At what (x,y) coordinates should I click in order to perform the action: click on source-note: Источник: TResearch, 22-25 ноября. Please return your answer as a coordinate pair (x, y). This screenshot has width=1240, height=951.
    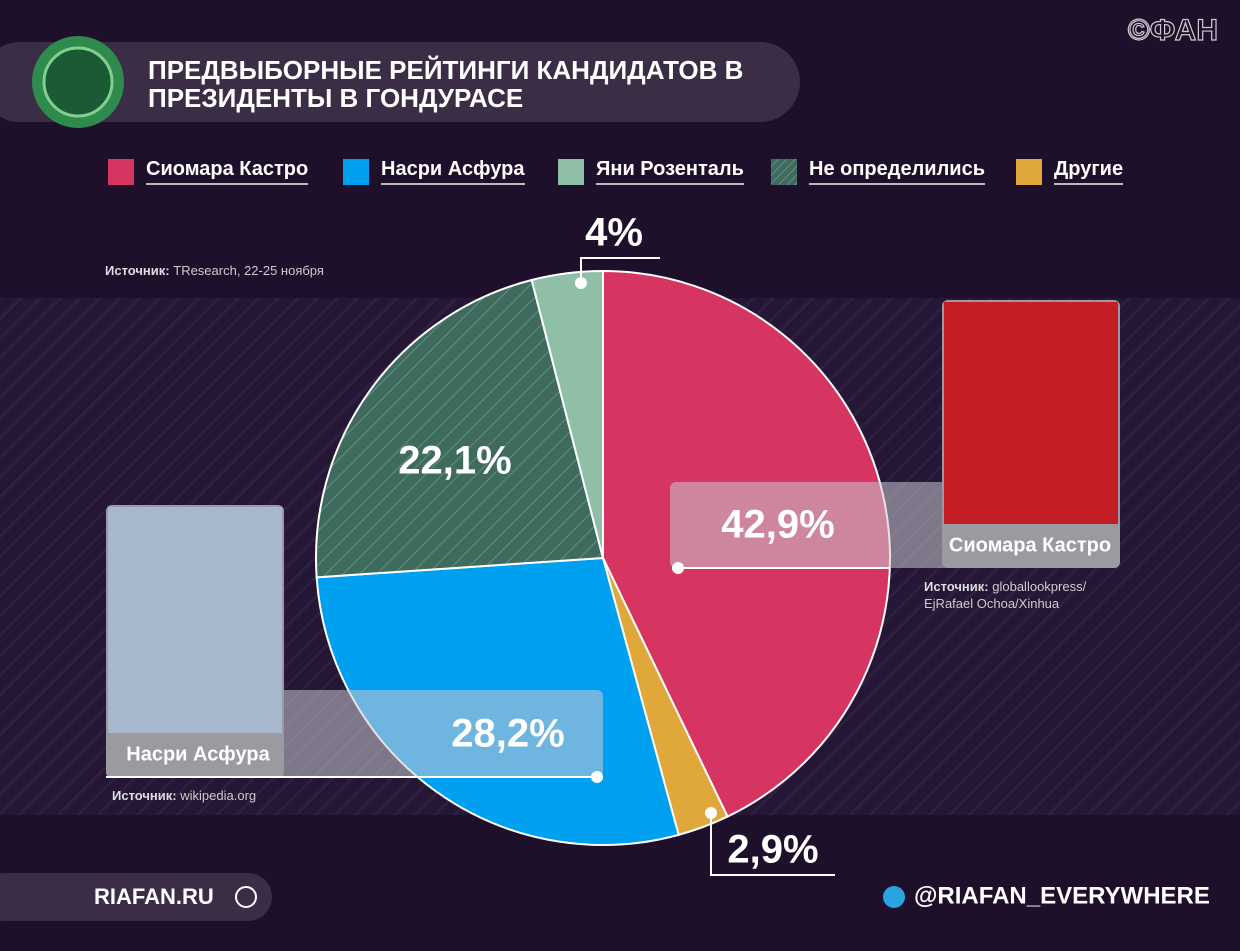
    Looking at the image, I should click on (214, 270).